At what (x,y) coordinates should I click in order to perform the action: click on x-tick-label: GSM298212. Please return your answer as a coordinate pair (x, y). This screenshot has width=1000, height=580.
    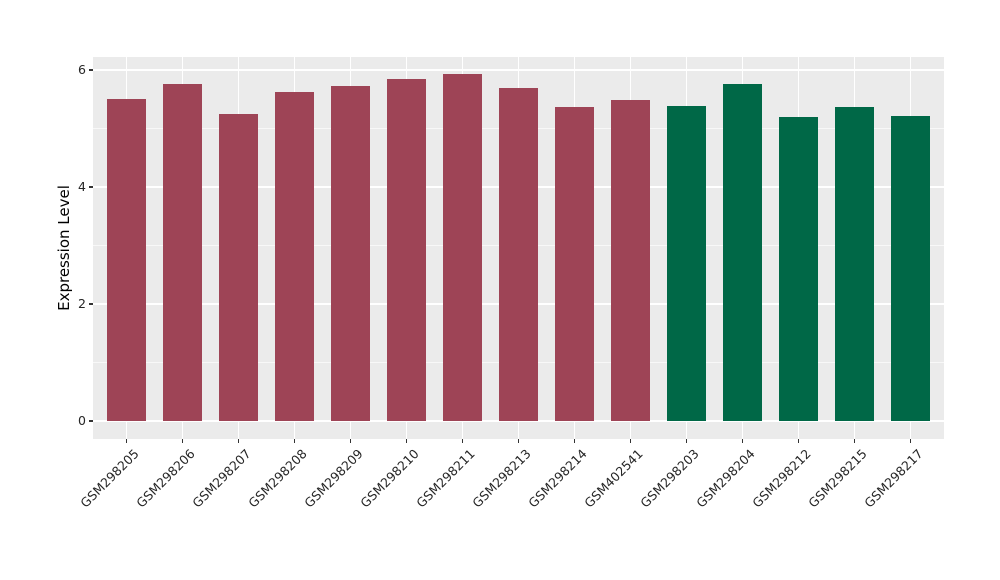
    Looking at the image, I should click on (782, 478).